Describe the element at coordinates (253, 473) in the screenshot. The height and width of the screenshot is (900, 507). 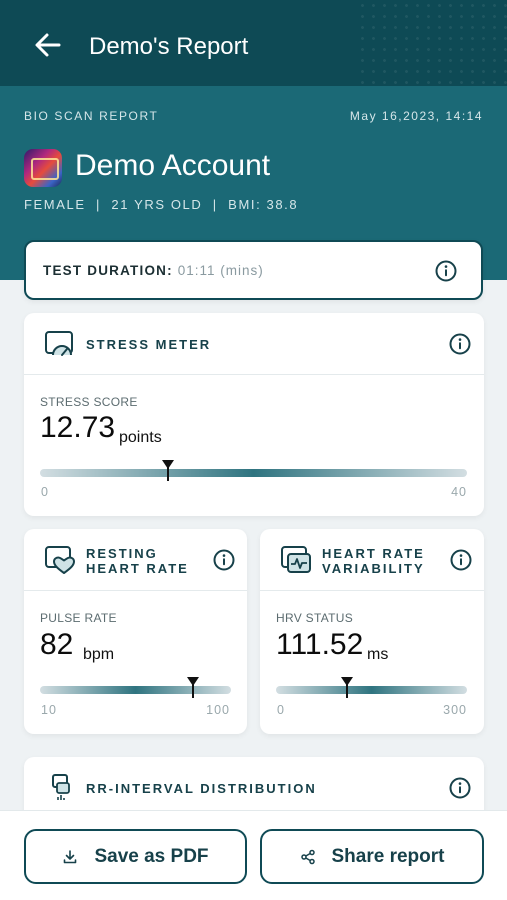
I see `stress-score-track` at that location.